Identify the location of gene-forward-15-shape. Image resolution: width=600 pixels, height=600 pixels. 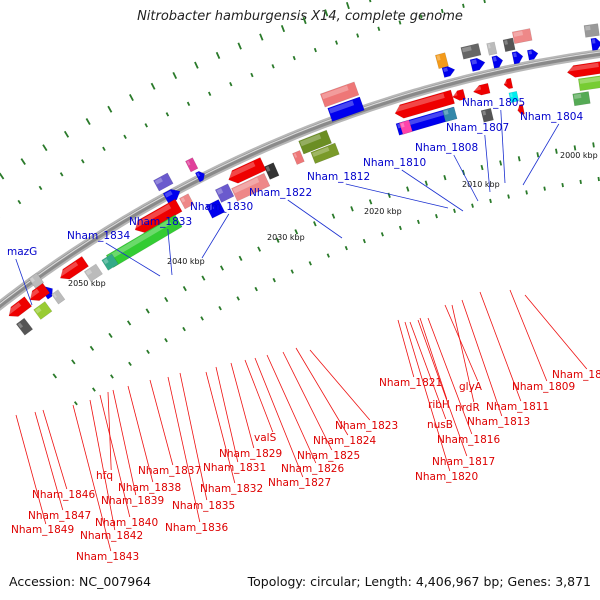
(199, 176).